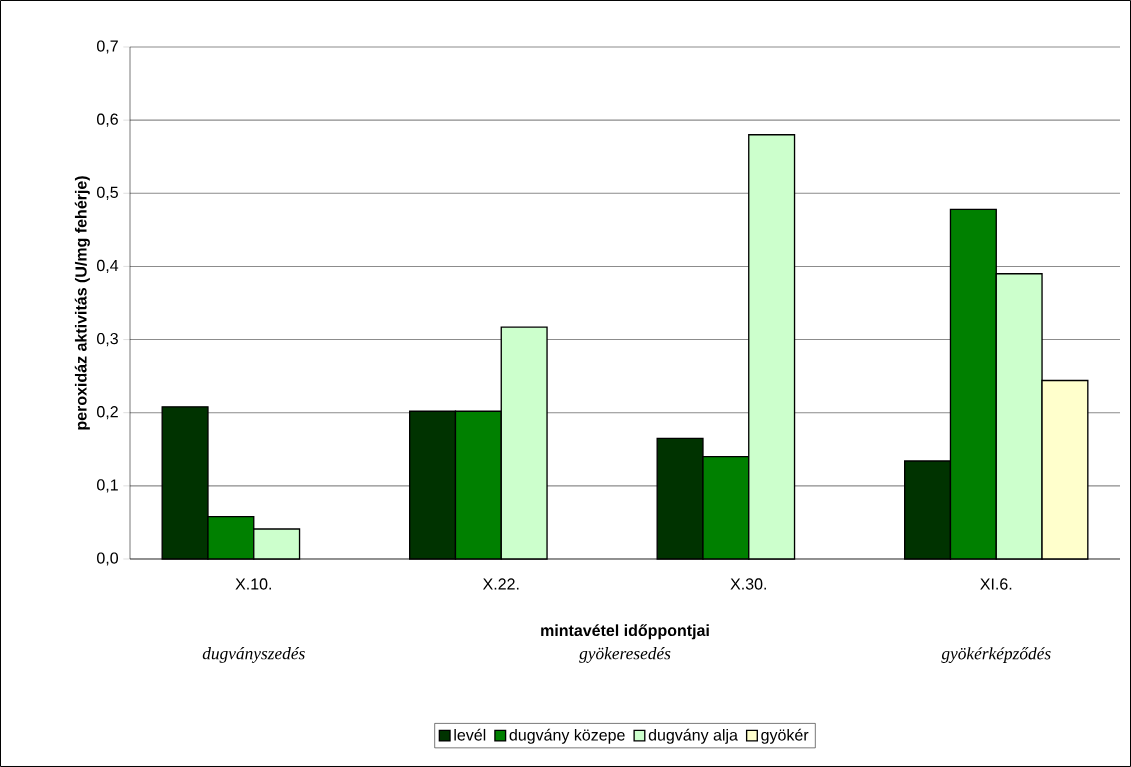 This screenshot has width=1131, height=767. What do you see at coordinates (470, 734) in the screenshot?
I see `legend-label: levél` at bounding box center [470, 734].